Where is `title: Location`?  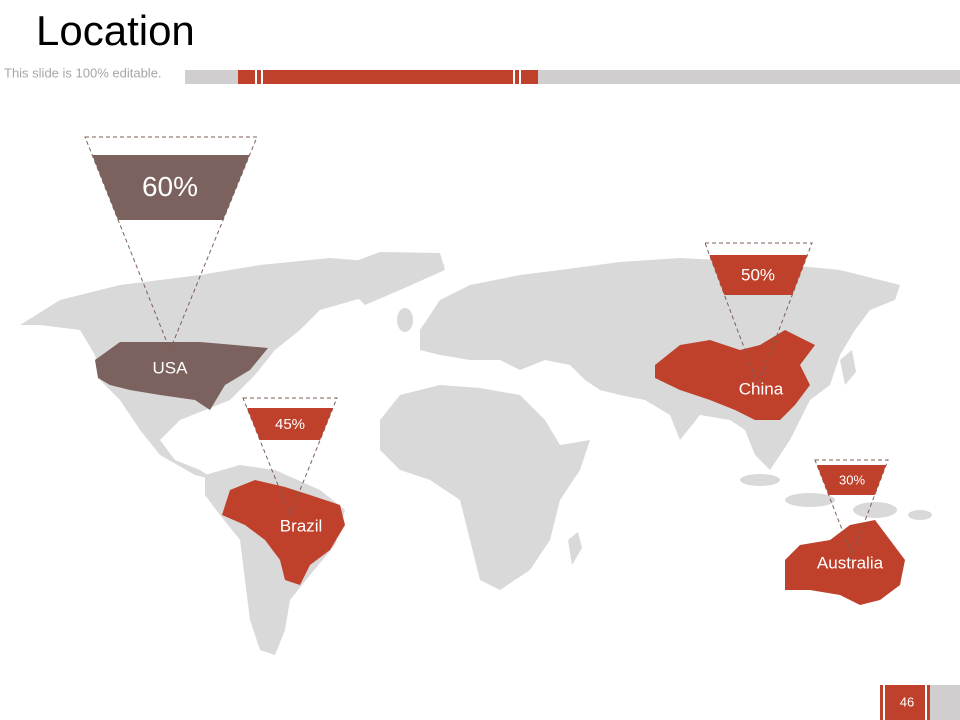
title: Location is located at coordinates (115, 30).